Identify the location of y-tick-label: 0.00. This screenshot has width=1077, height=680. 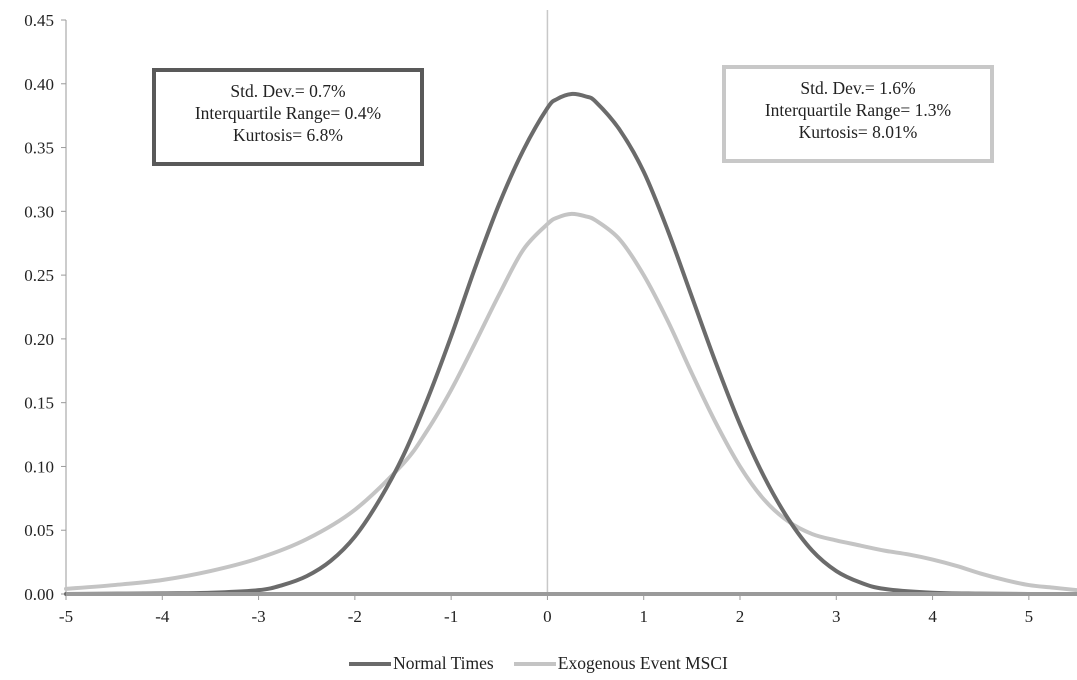
(39, 594).